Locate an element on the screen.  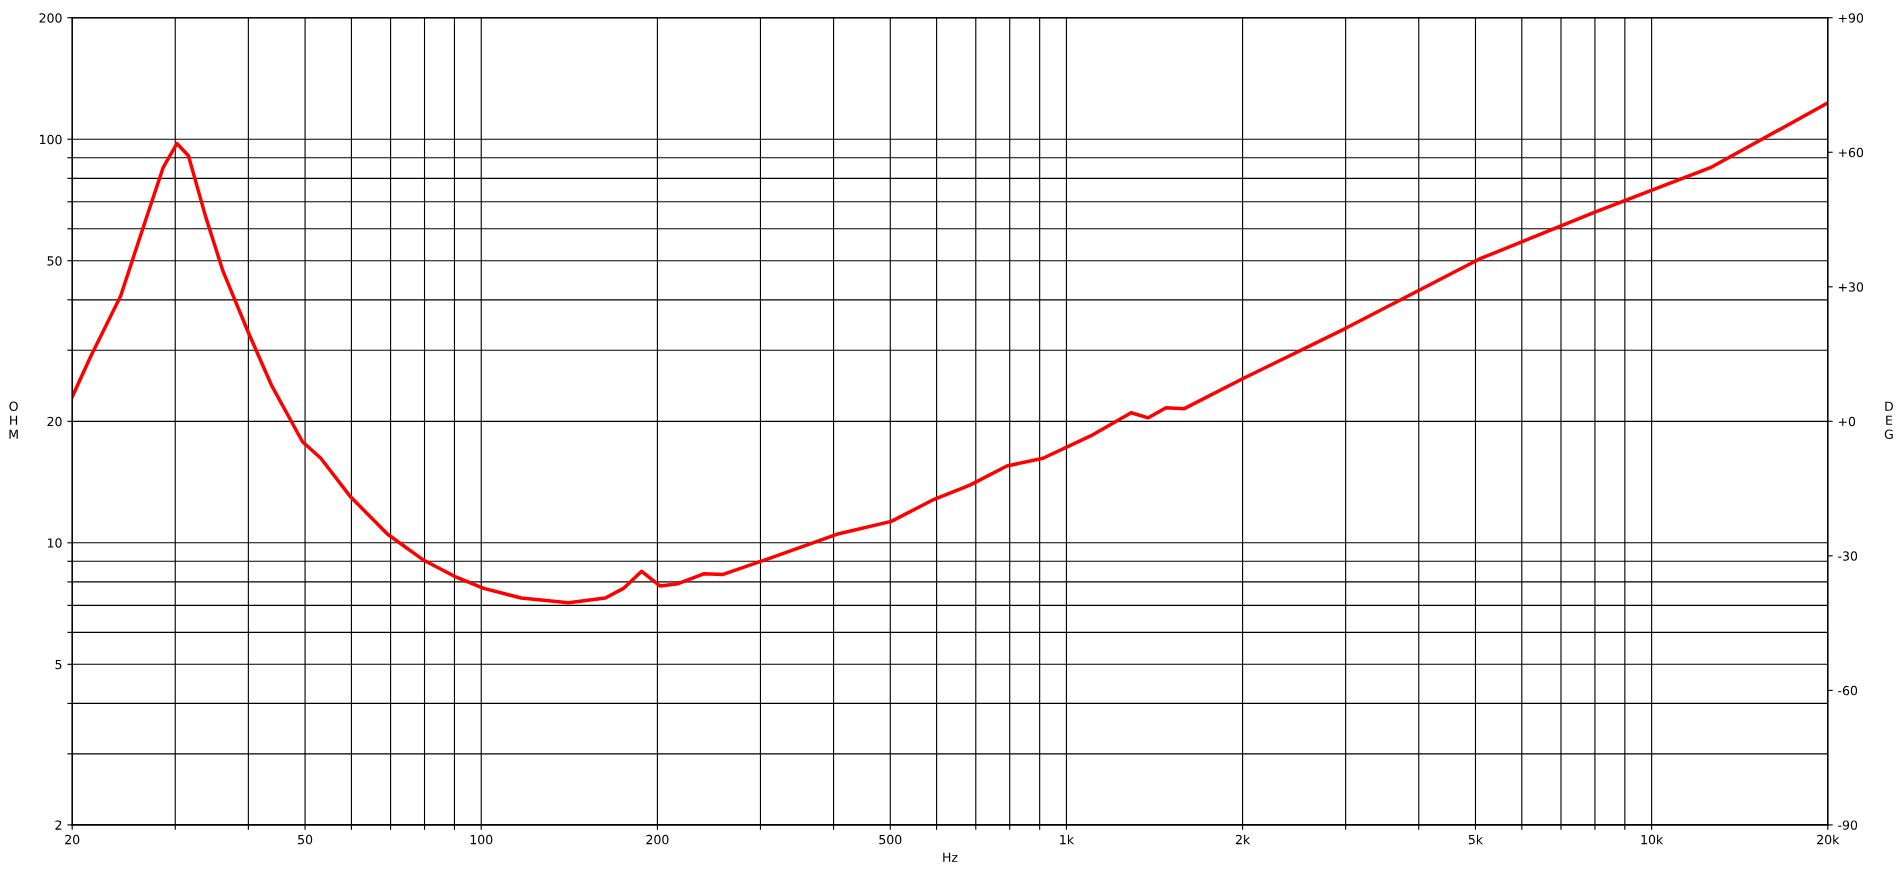
x-tick-label: 500 is located at coordinates (890, 839).